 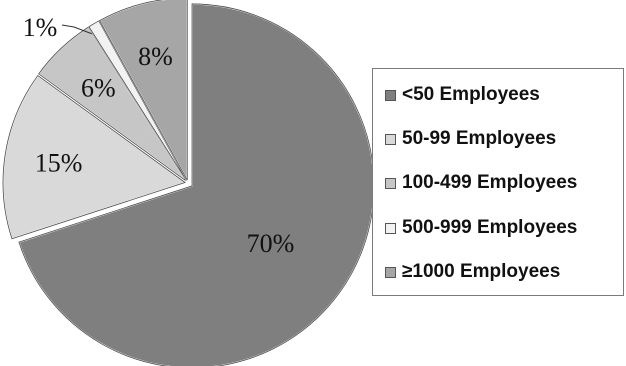 What do you see at coordinates (59, 163) in the screenshot?
I see `data-label: 15%` at bounding box center [59, 163].